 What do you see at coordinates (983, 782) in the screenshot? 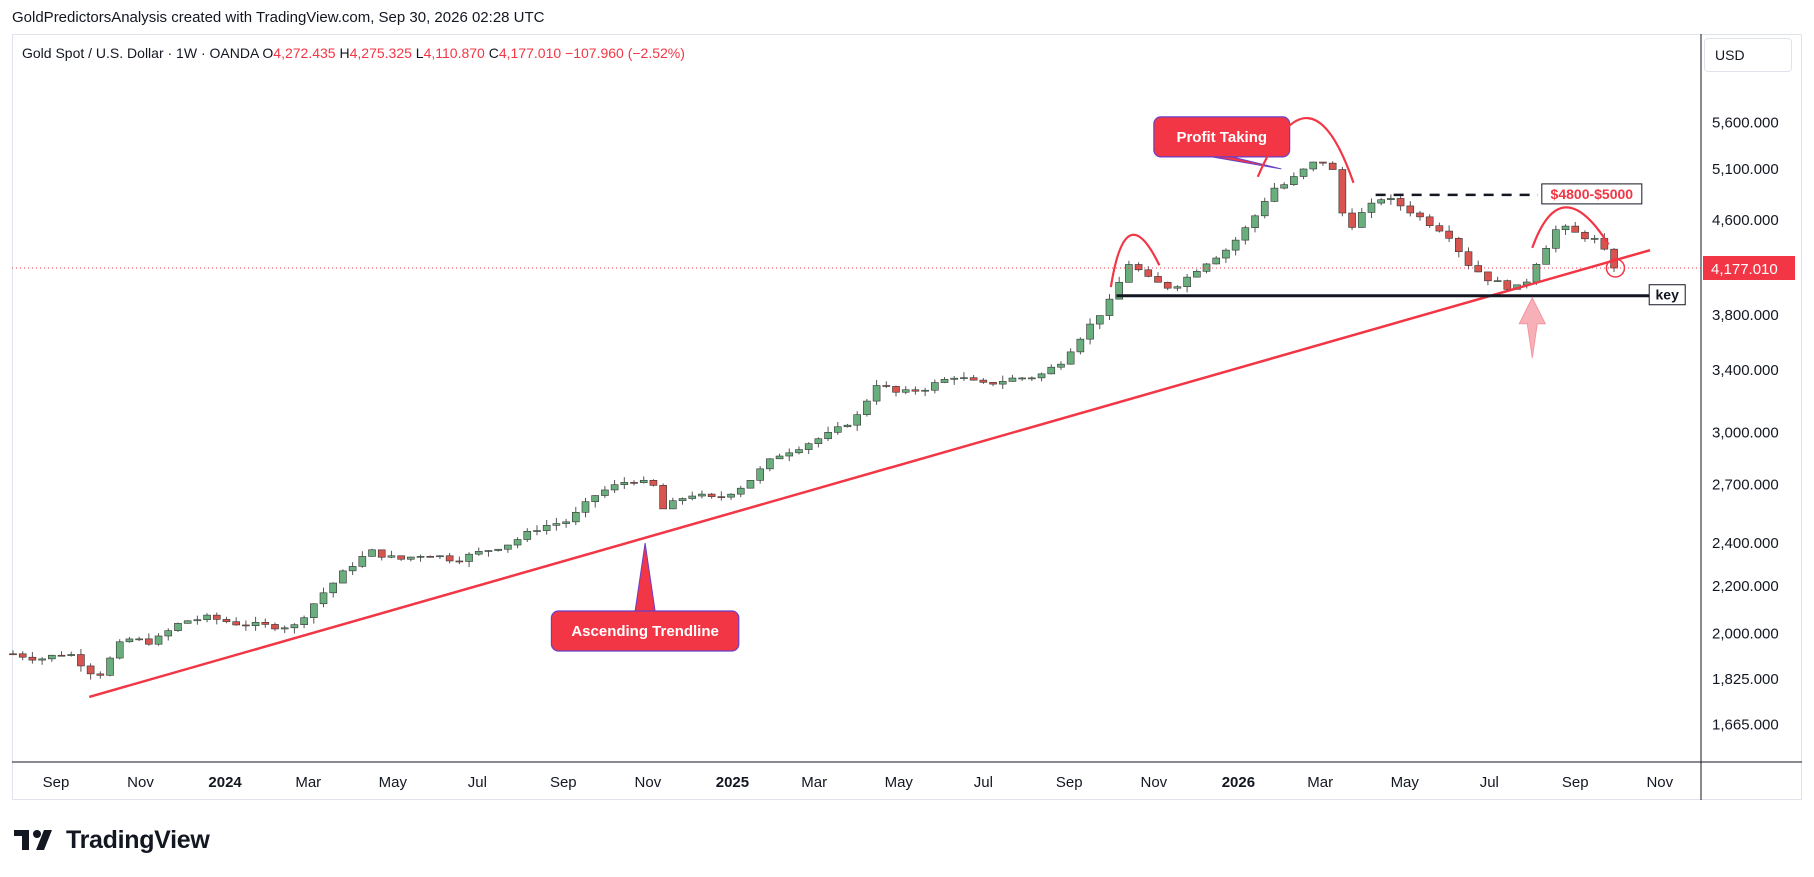
I see `time-tick-label: Jul` at bounding box center [983, 782].